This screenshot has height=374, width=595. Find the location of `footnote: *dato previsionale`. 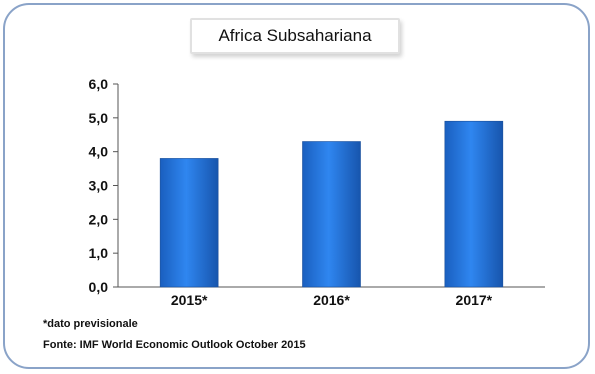

footnote: *dato previsionale is located at coordinates (90, 324).